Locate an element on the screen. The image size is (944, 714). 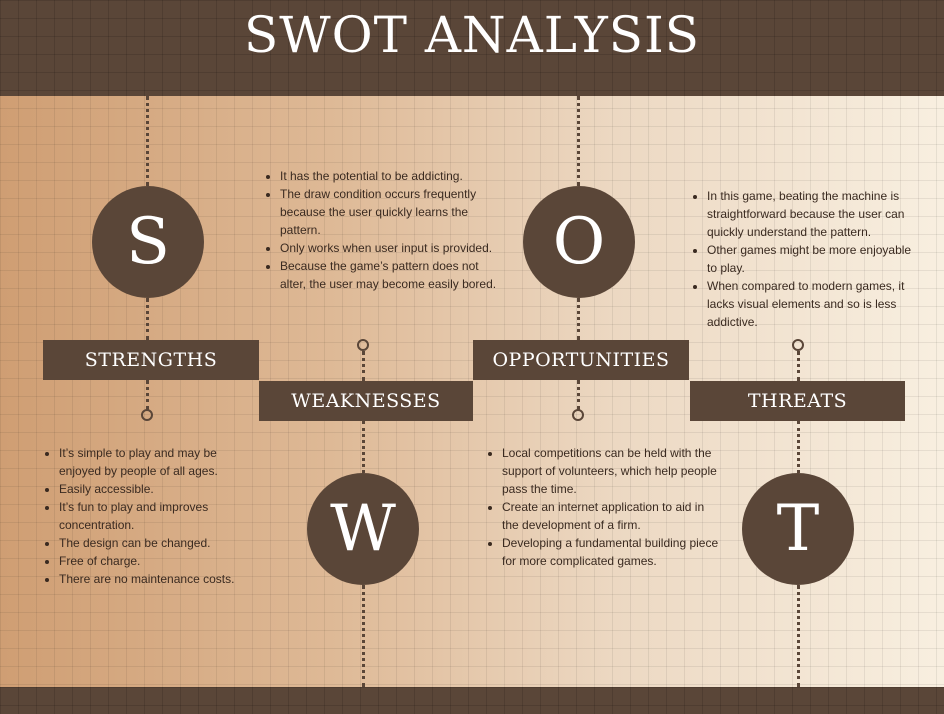
title-banner is located at coordinates (472, 48).